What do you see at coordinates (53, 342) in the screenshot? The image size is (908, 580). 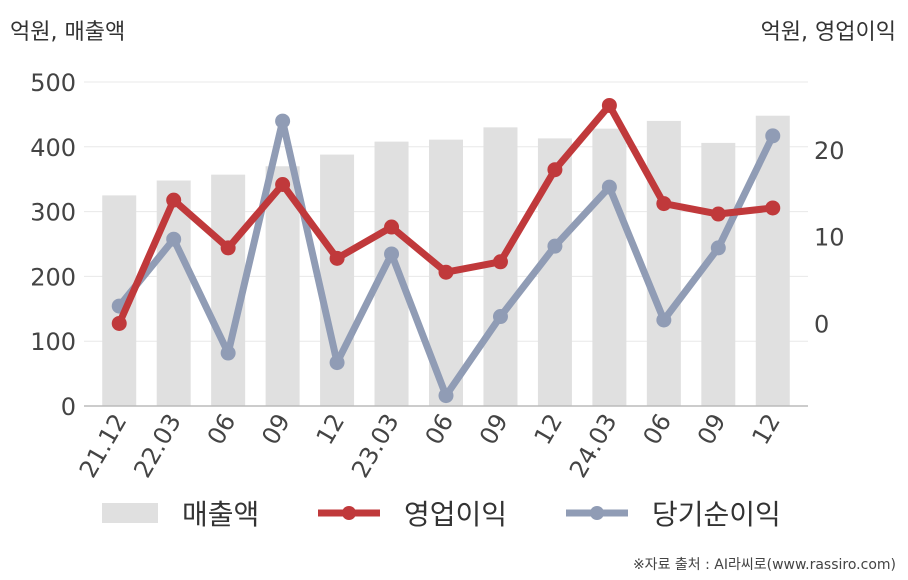 I see `y-left-tick-label: 100` at bounding box center [53, 342].